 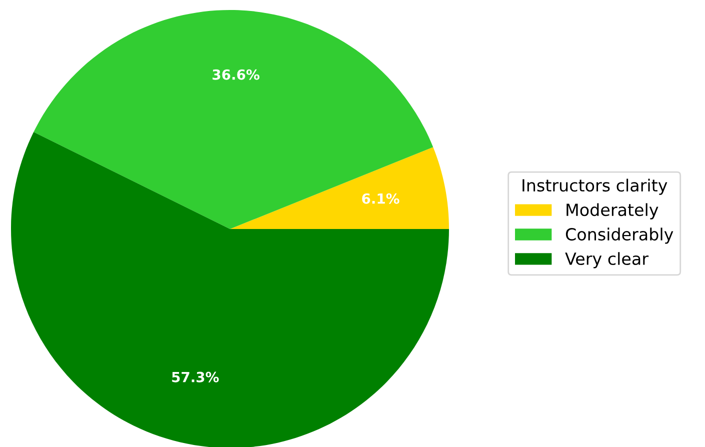 What do you see at coordinates (381, 198) in the screenshot?
I see `data-label: 6.1%` at bounding box center [381, 198].